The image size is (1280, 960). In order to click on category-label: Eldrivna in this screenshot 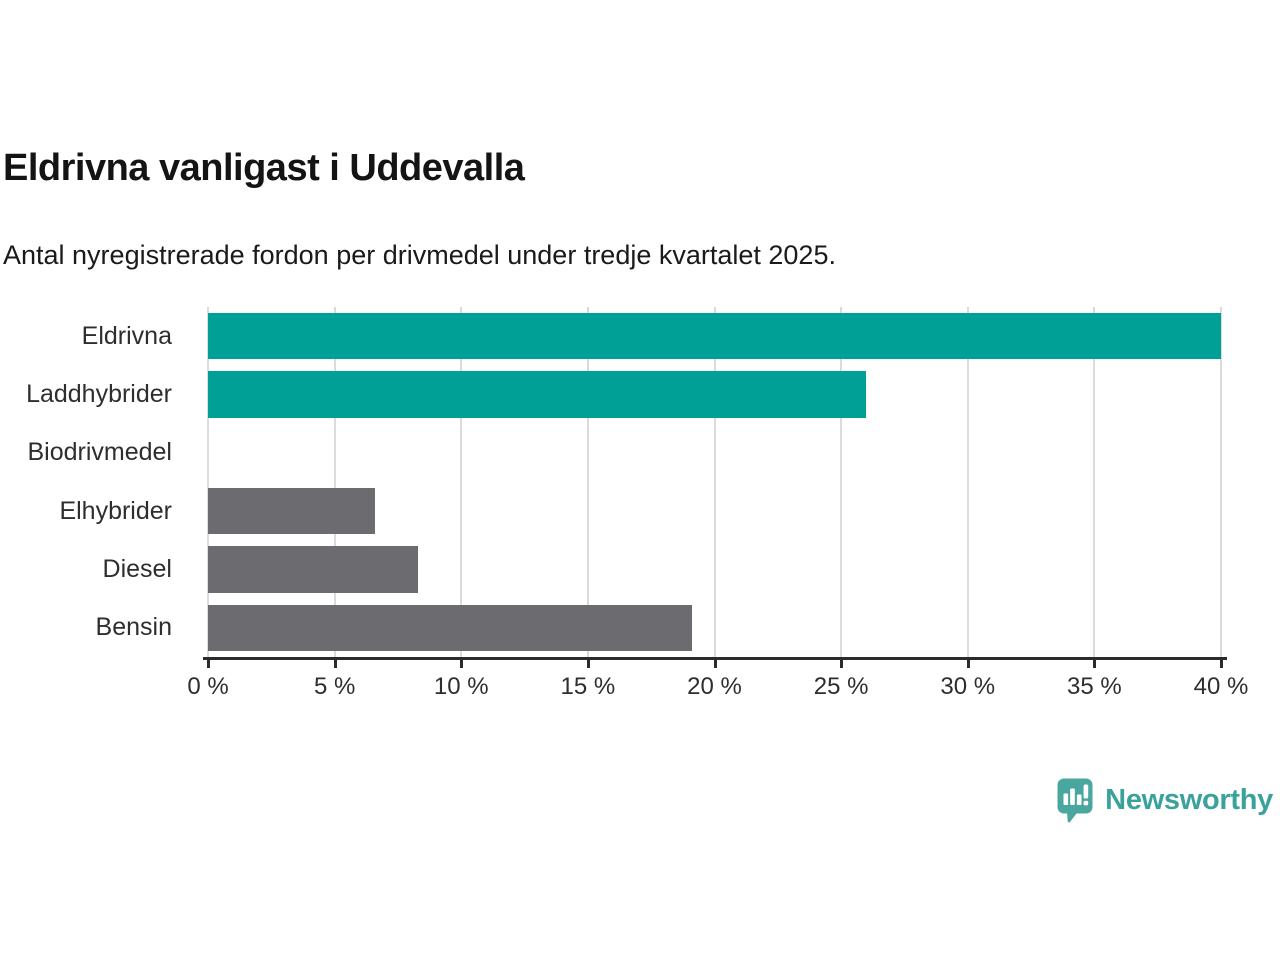, I will do `click(126, 335)`.